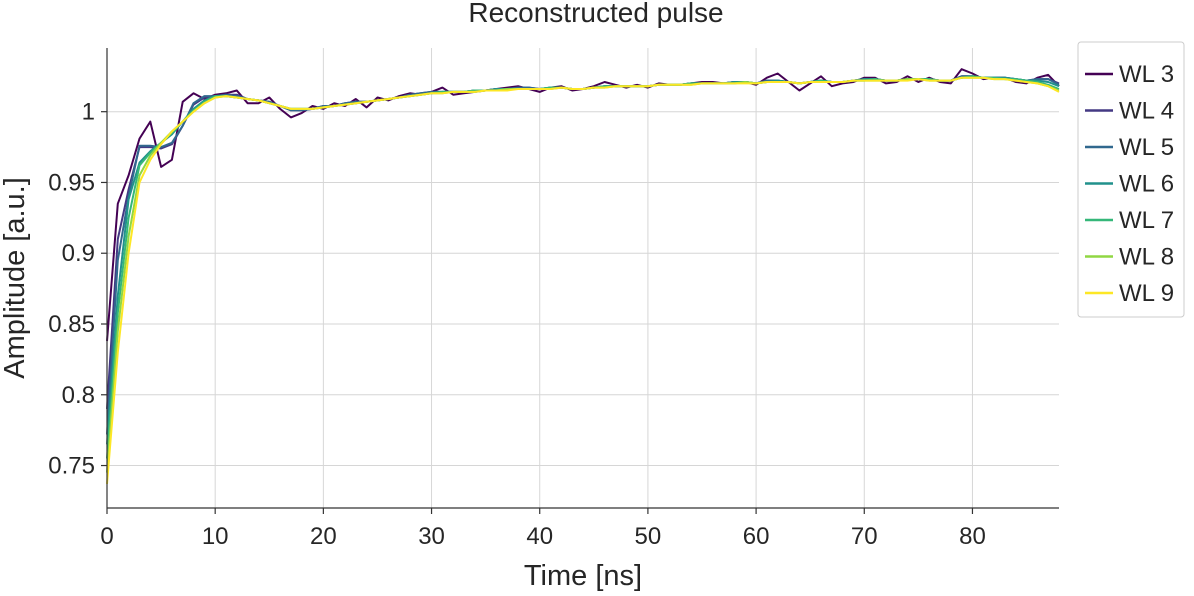 The width and height of the screenshot is (1194, 596). Describe the element at coordinates (78, 253) in the screenshot. I see `y-tick-label: 0.9` at that location.